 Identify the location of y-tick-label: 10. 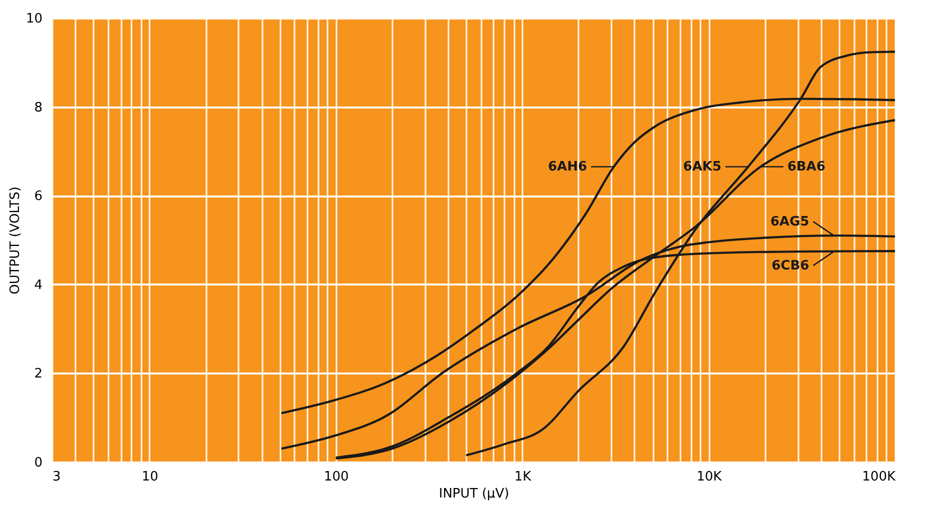
(34, 19).